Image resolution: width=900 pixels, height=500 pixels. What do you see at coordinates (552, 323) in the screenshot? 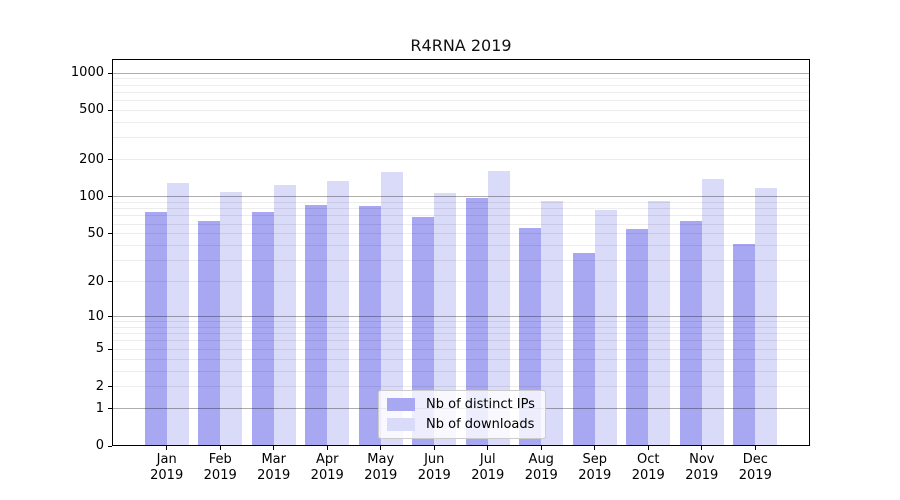
I see `bar-downloads-aug` at bounding box center [552, 323].